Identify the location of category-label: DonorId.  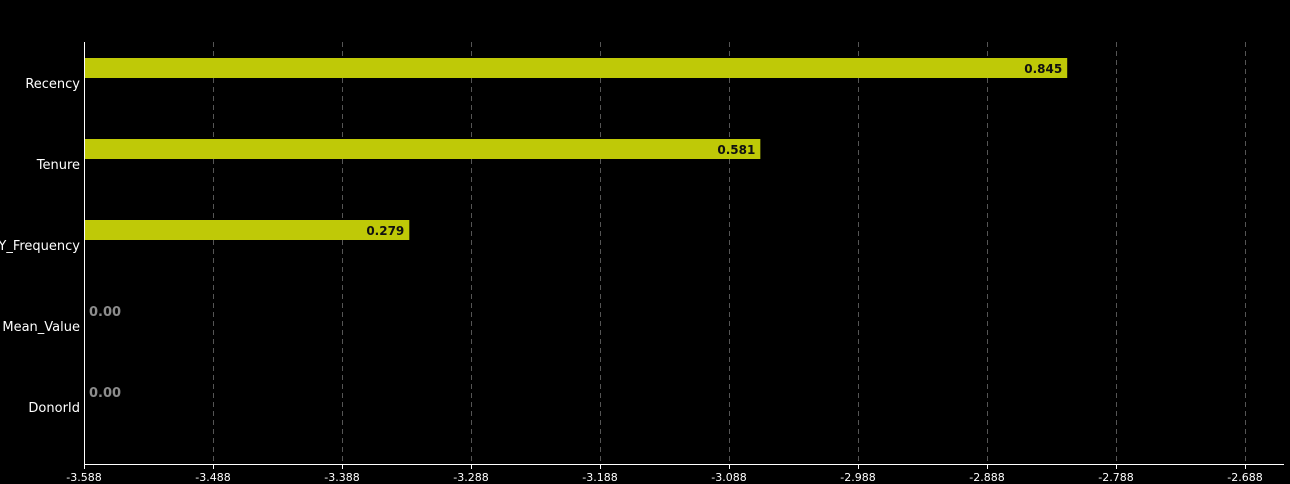
(54, 408).